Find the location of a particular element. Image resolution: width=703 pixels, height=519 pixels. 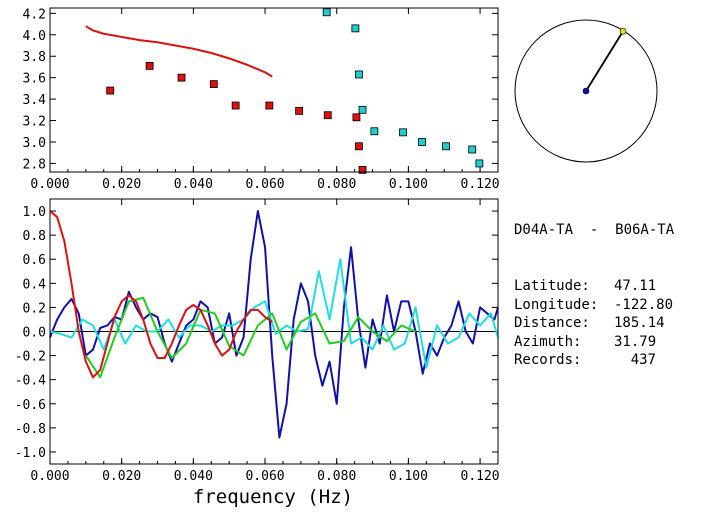

info-label: Records: is located at coordinates (548, 360).